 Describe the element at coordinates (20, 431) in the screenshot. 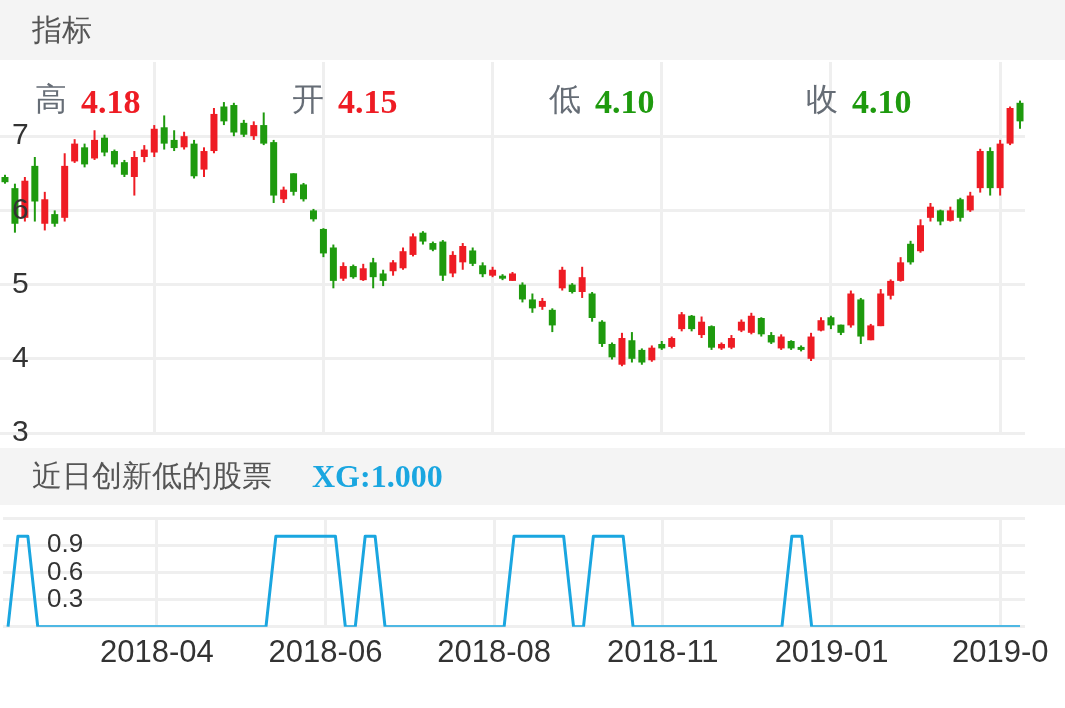

I see `y-tick-label: 3` at that location.